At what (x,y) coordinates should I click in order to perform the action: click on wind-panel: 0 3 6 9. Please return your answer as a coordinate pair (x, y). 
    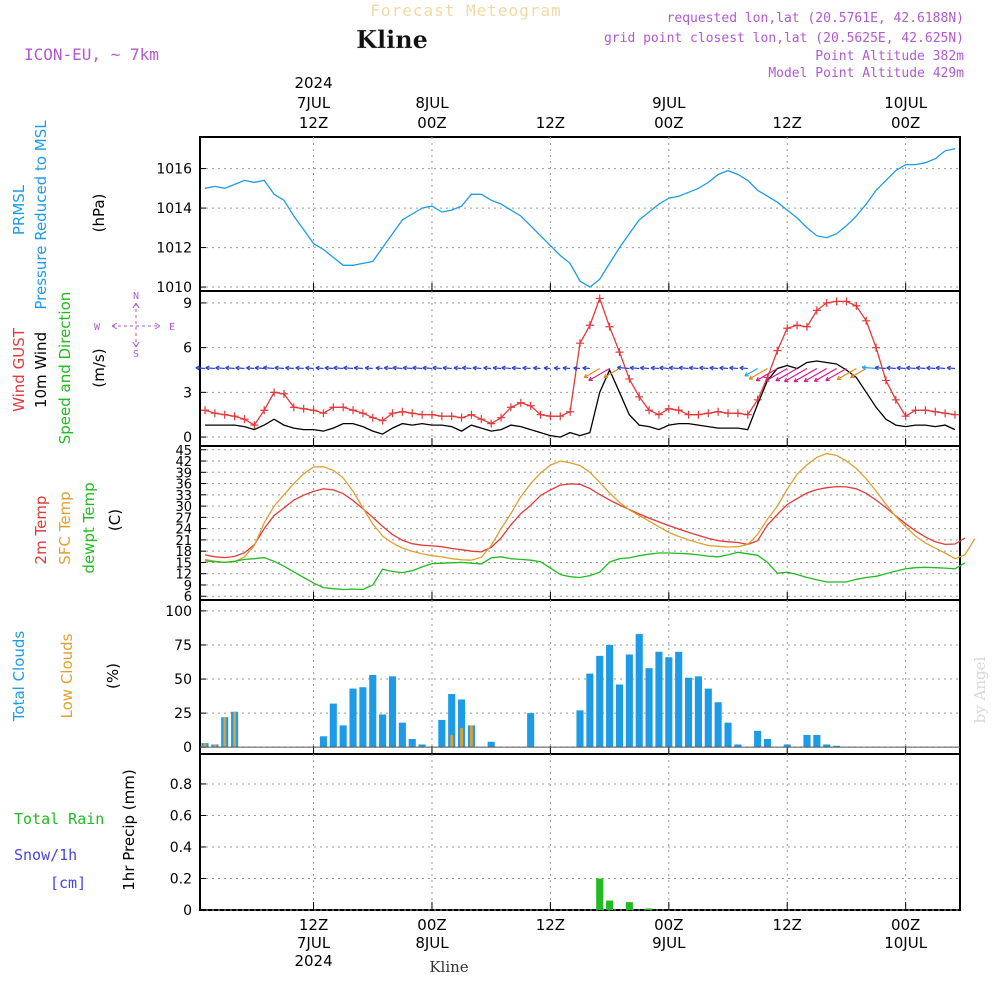
    Looking at the image, I should click on (572, 368).